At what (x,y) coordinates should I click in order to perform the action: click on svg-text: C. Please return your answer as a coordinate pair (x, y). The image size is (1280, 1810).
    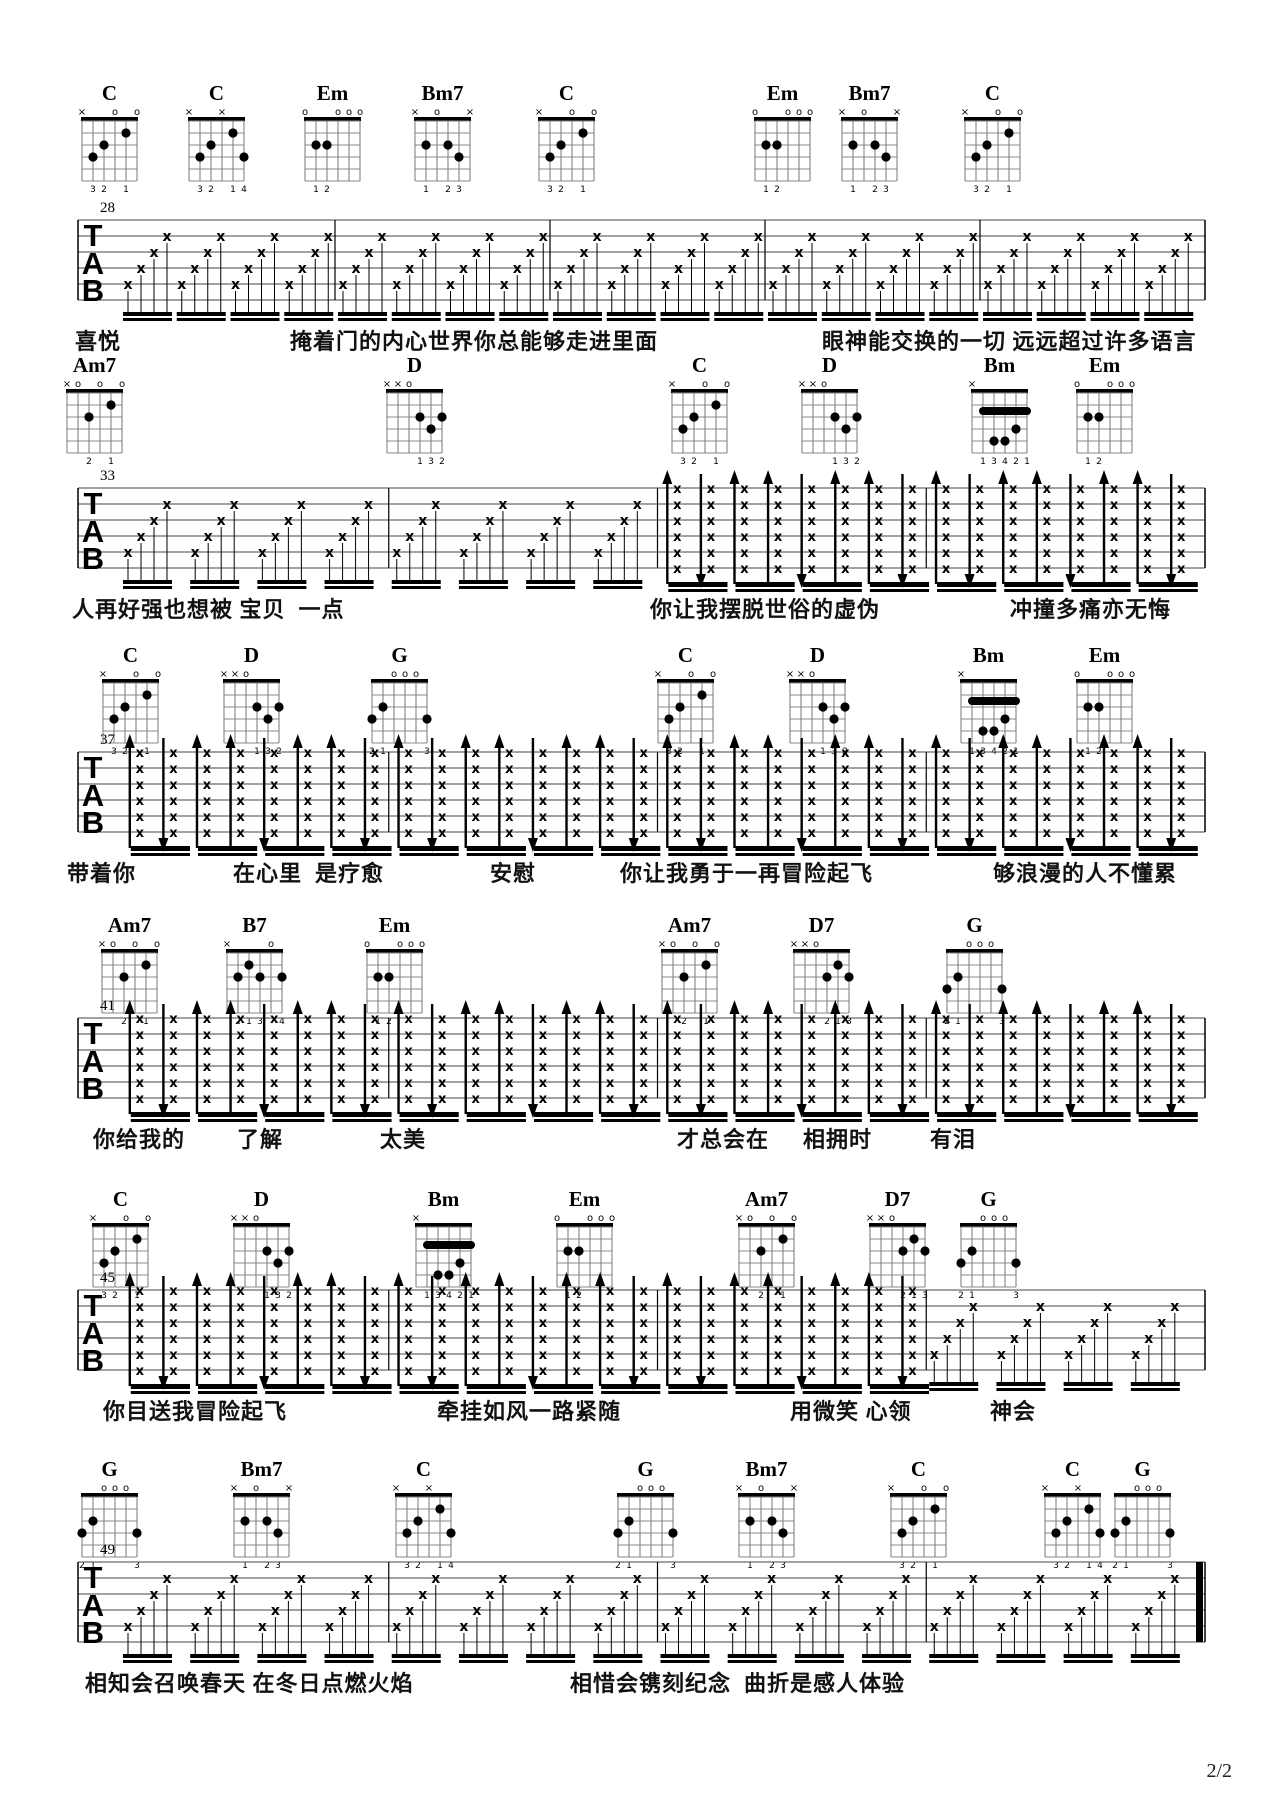
    Looking at the image, I should click on (685, 656).